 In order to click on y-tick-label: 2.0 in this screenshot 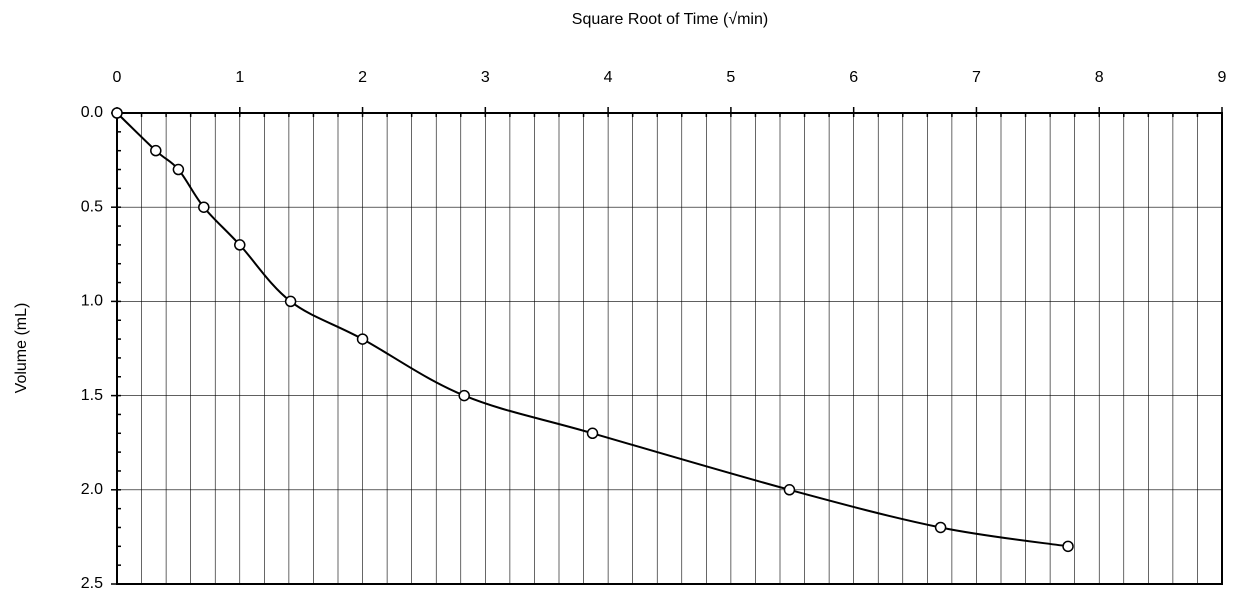, I will do `click(92, 489)`.